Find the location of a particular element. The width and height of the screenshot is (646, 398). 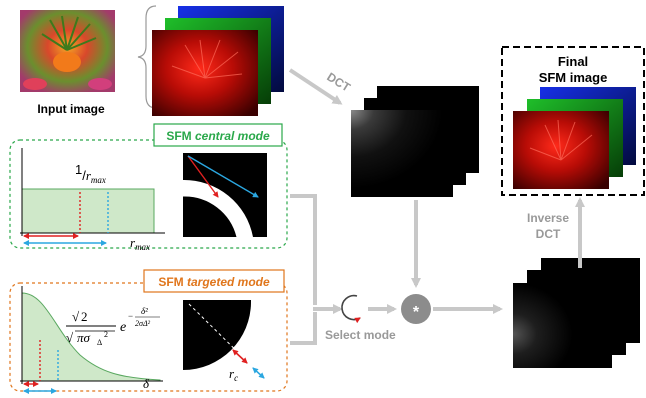

final-image-box is located at coordinates (573, 121).